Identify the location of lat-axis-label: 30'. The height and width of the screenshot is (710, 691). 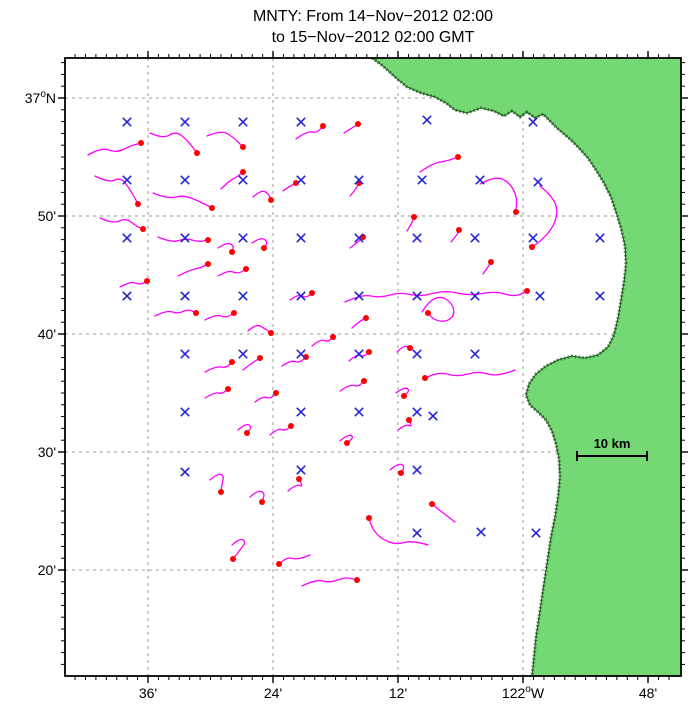
(47, 452).